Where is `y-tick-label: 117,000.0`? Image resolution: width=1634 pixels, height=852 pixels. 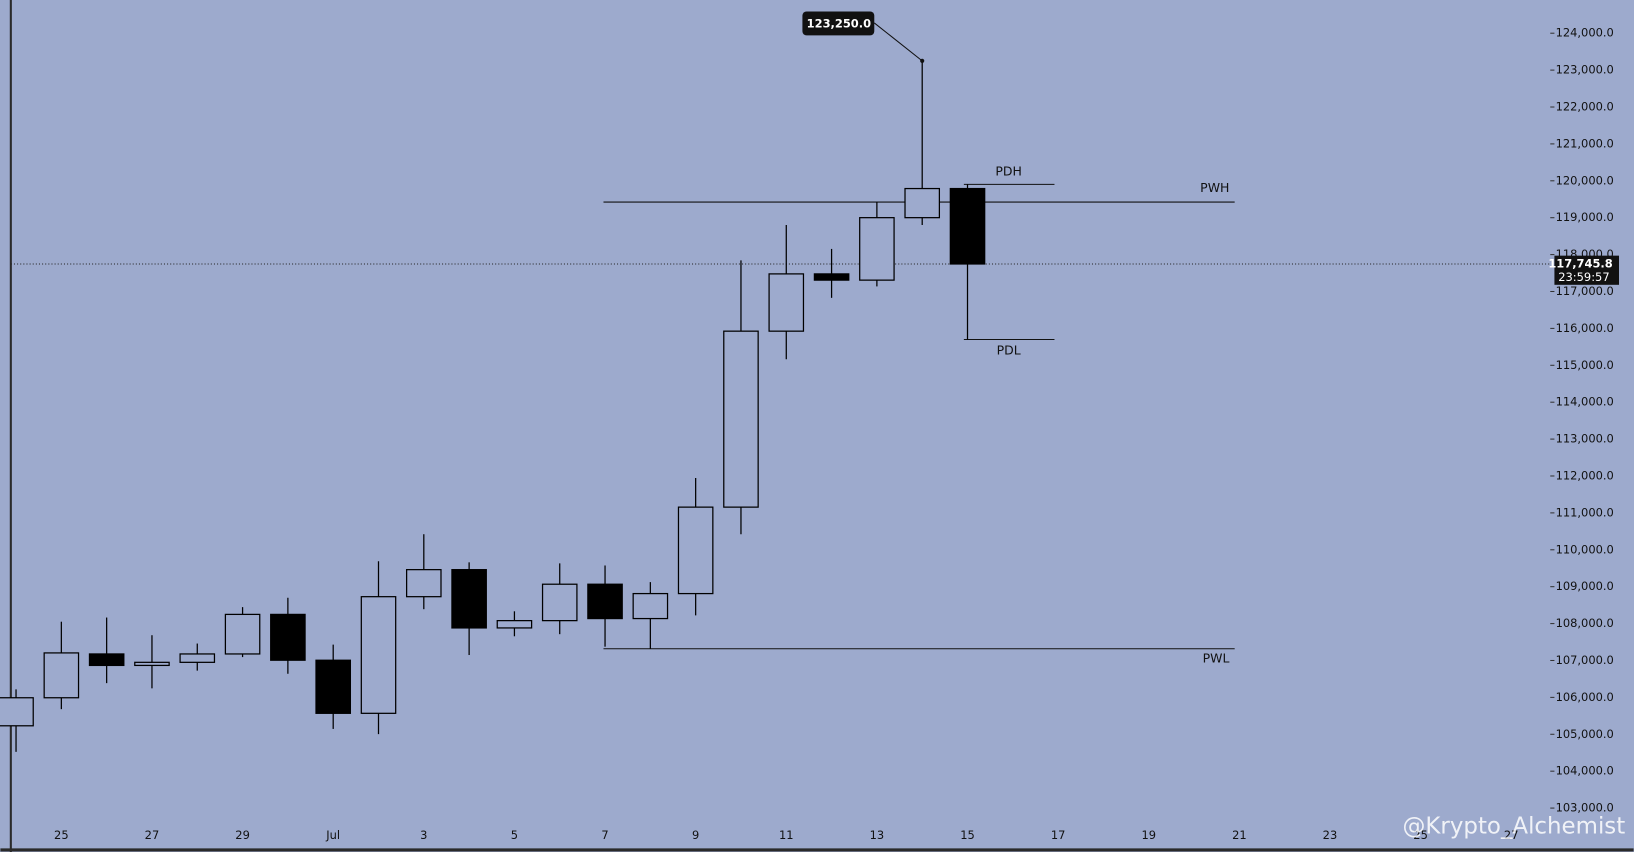 y-tick-label: 117,000.0 is located at coordinates (1585, 291).